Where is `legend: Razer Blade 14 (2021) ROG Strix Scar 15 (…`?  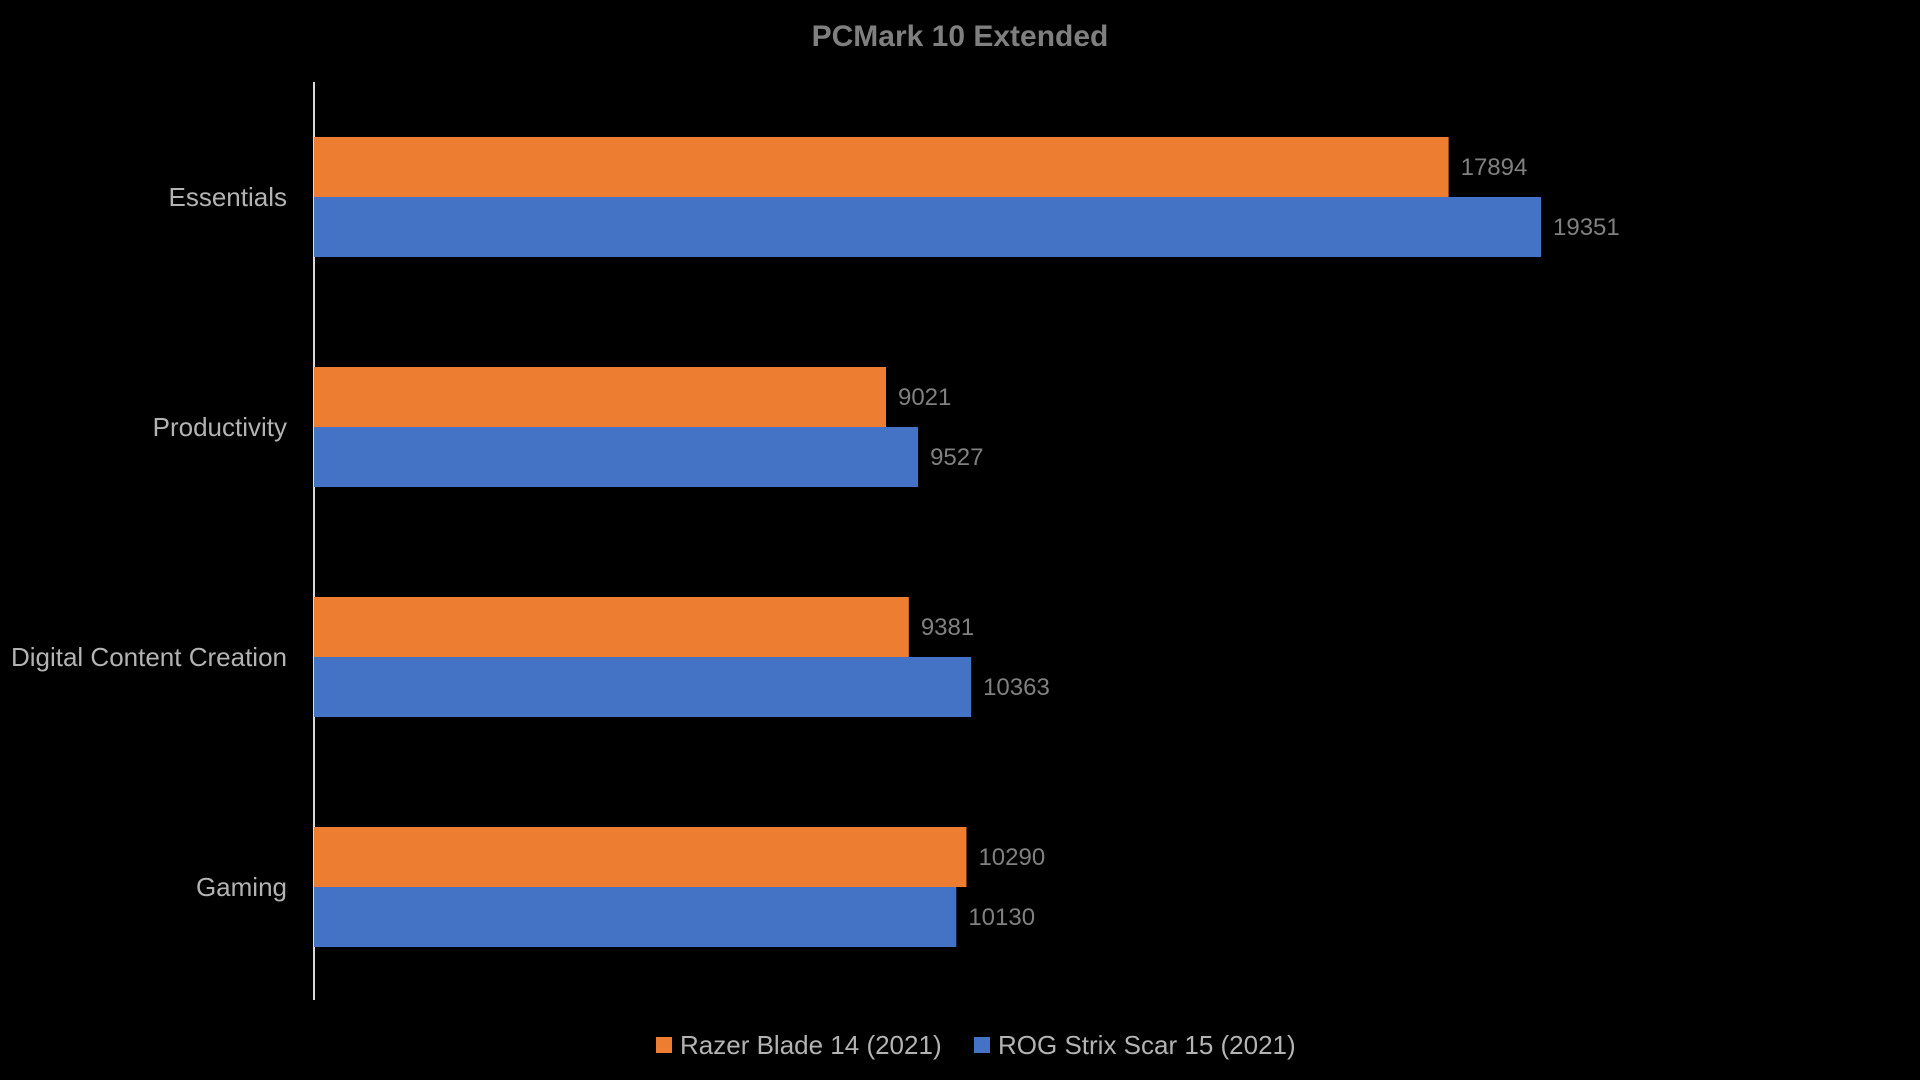 legend: Razer Blade 14 (2021) ROG Strix Scar 15 (… is located at coordinates (976, 1045).